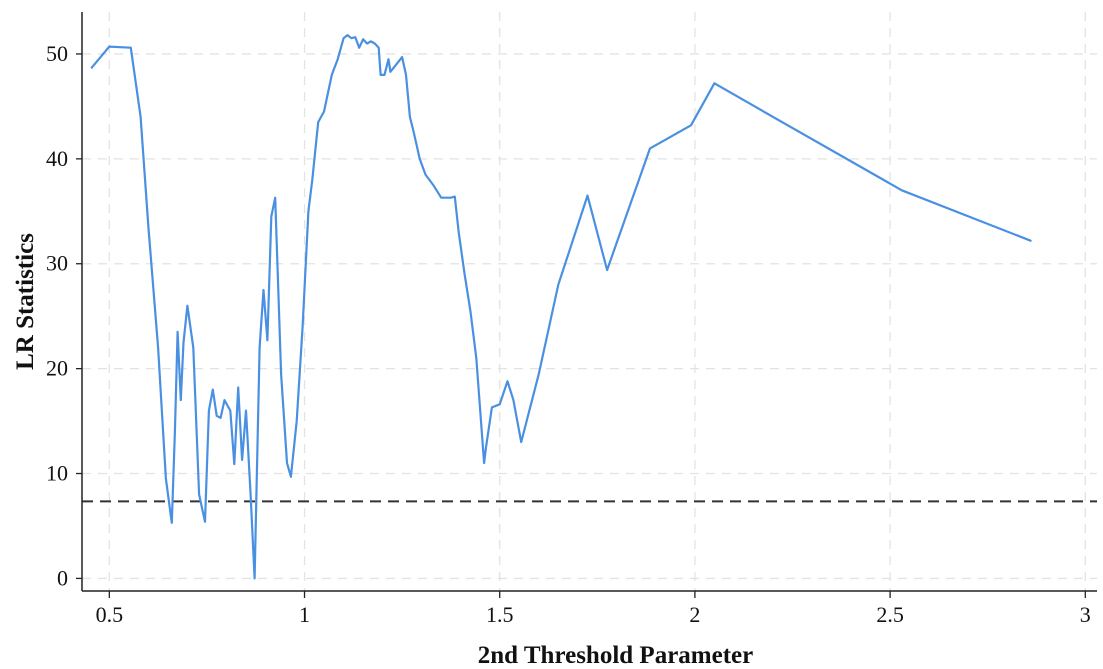  I want to click on x-axis-ticks: 0.5 1 1.5 2 2.5 3, so click(593, 609).